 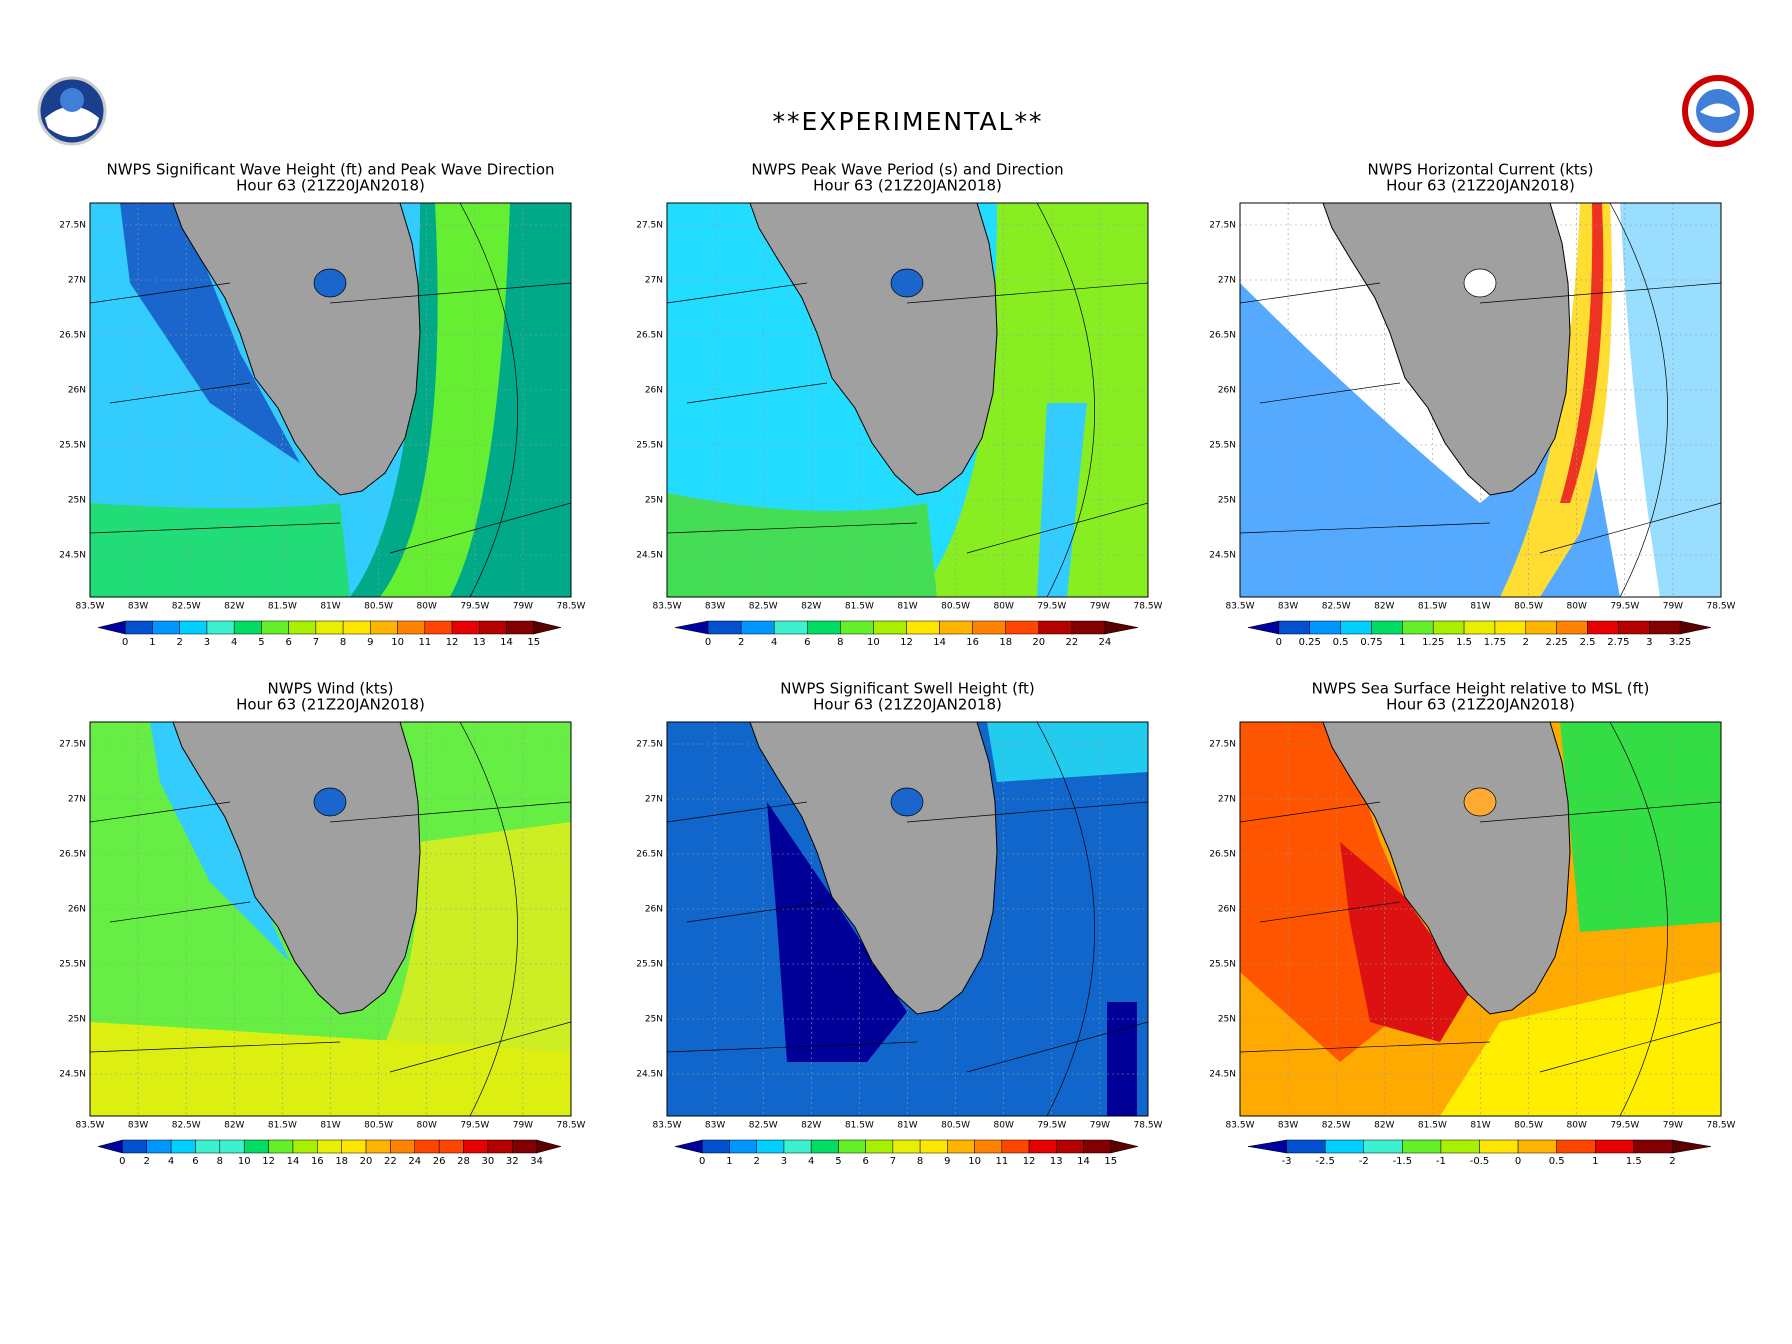 I want to click on colorbar-label: 22, so click(x=390, y=1161).